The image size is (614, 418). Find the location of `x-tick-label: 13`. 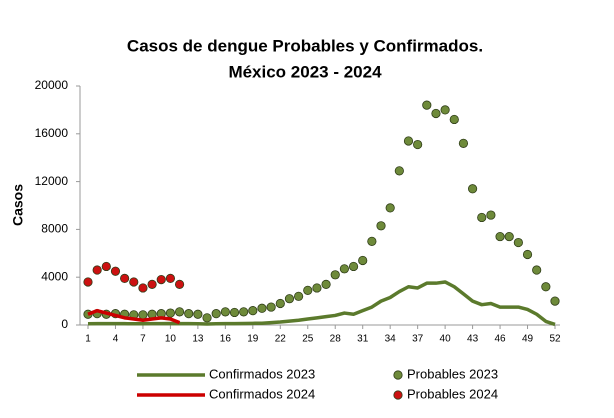

x-tick-label: 13 is located at coordinates (198, 339).